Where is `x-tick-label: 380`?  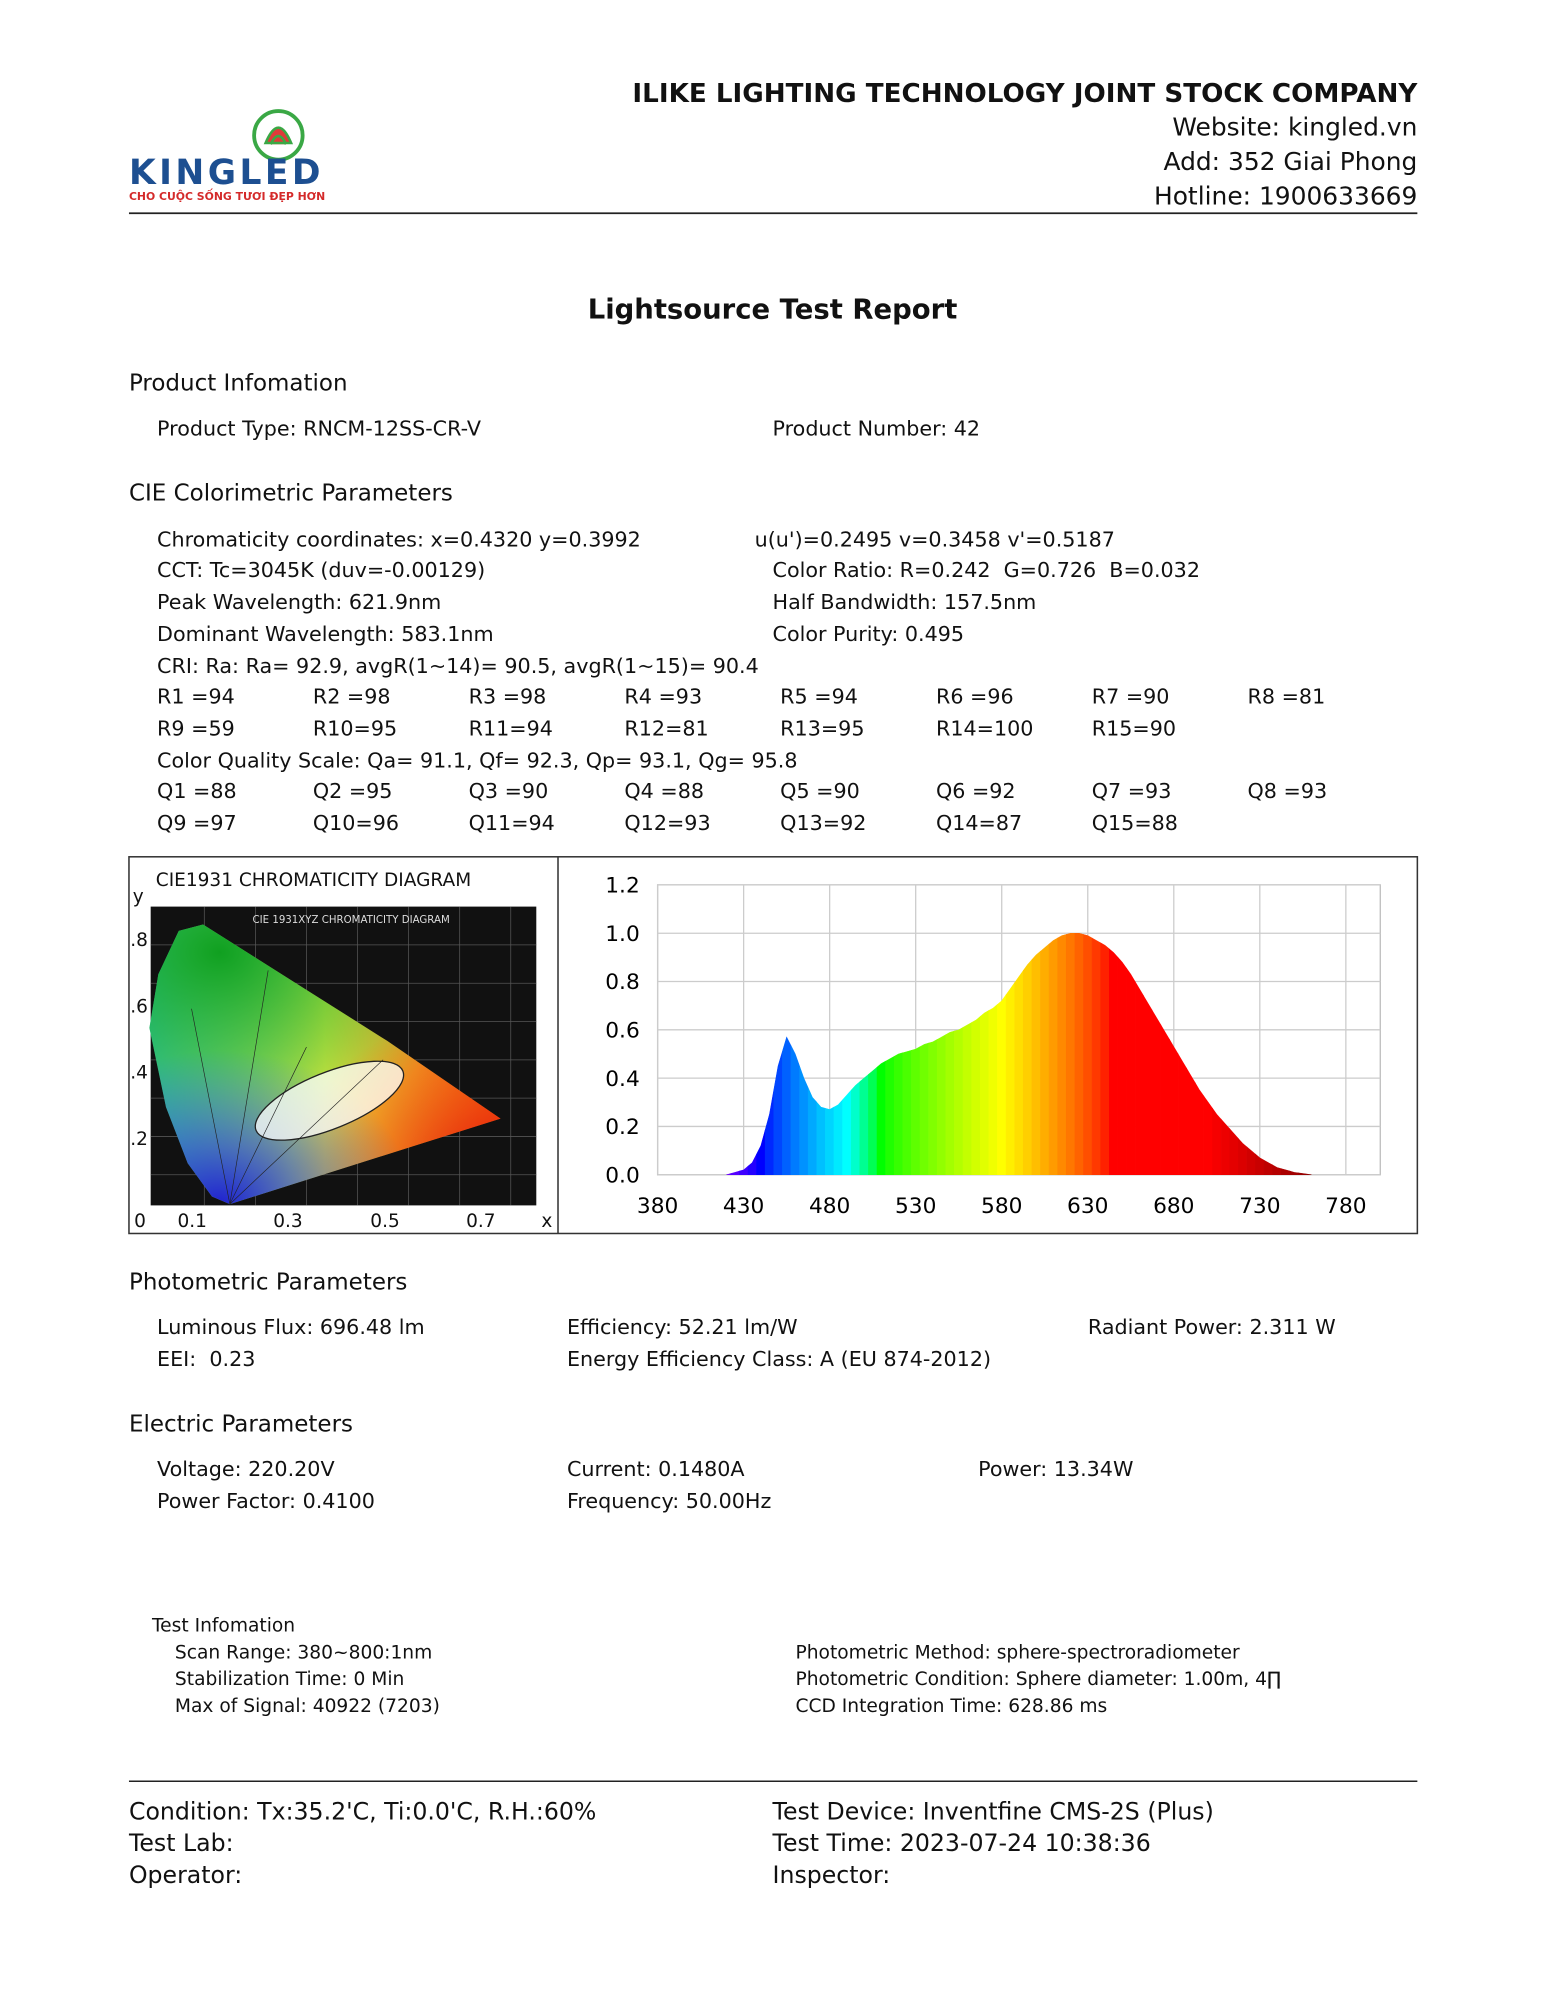 x-tick-label: 380 is located at coordinates (657, 1206).